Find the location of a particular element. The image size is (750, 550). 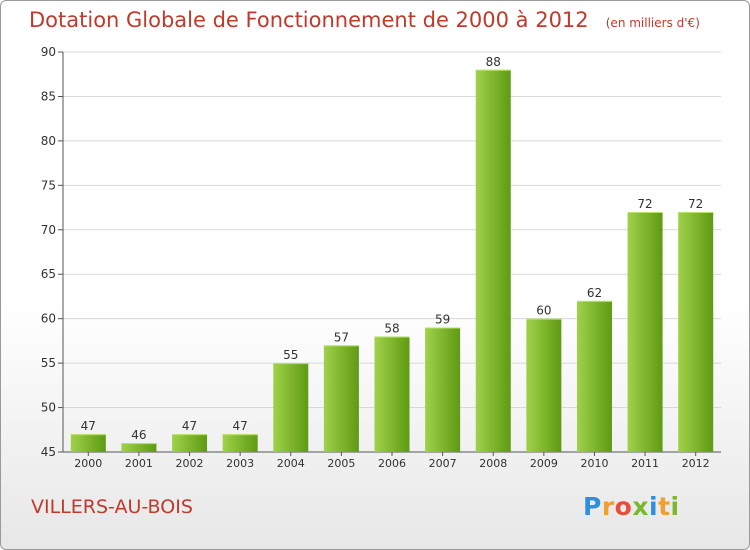

bar-2011 is located at coordinates (645, 332).